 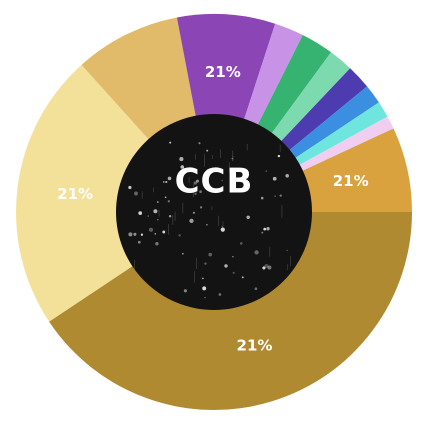 What do you see at coordinates (75, 194) in the screenshot?
I see `slice-label-1: 21%` at bounding box center [75, 194].